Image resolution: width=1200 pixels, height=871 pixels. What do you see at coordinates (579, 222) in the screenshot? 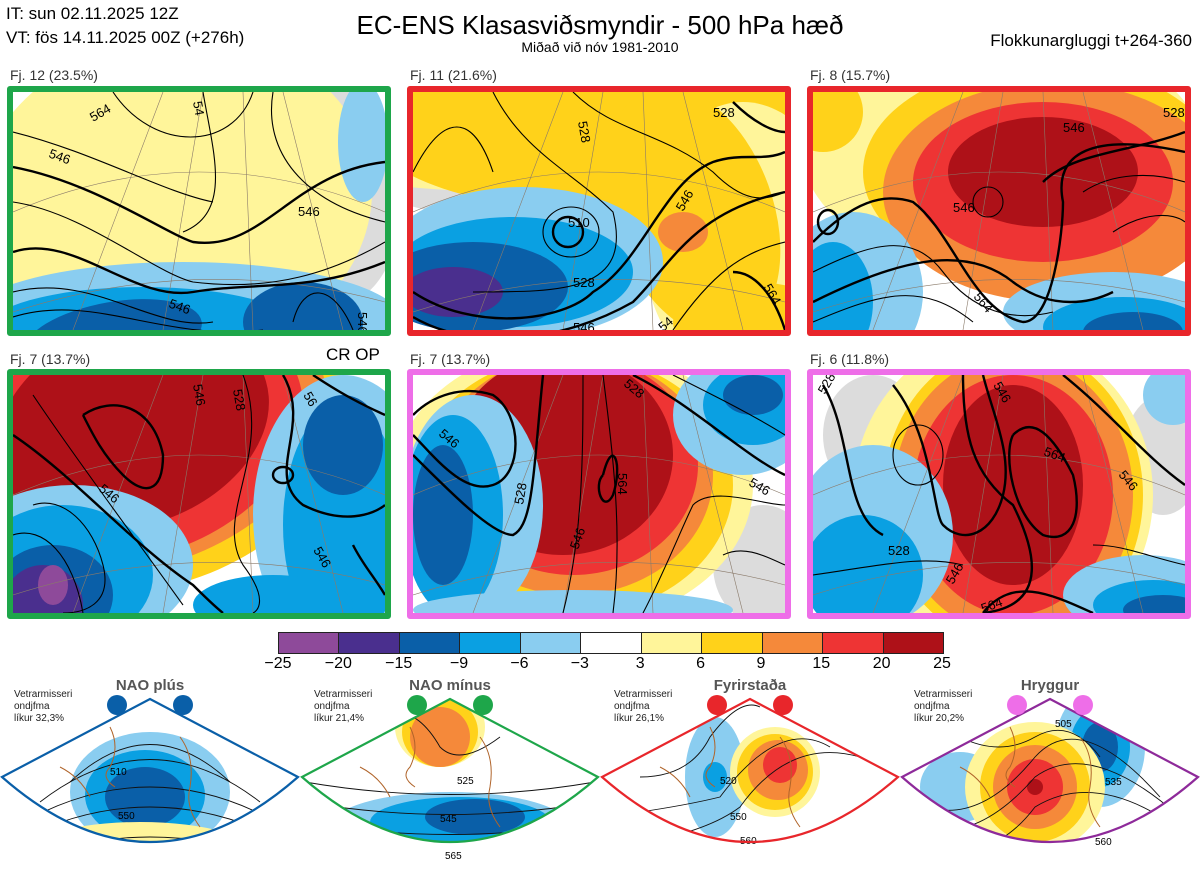
I see `contour-label: 510` at bounding box center [579, 222].